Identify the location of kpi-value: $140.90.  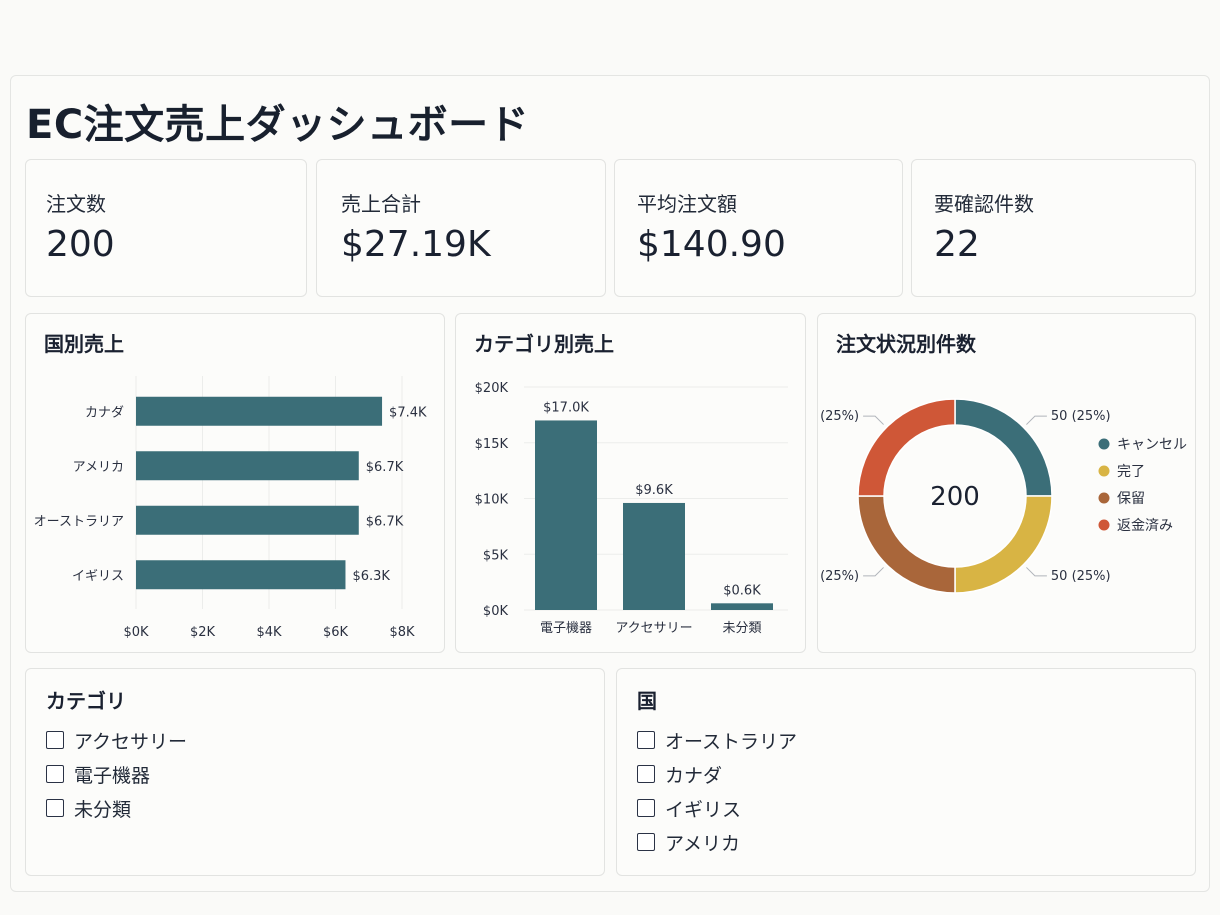
(711, 244).